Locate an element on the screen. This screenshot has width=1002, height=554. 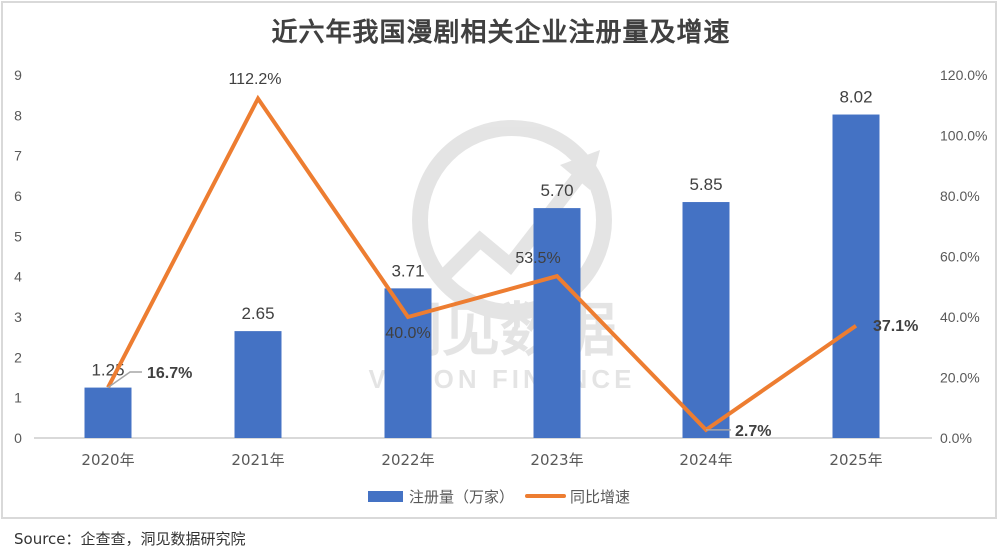
x-tick-label: 2023年 is located at coordinates (556, 460).